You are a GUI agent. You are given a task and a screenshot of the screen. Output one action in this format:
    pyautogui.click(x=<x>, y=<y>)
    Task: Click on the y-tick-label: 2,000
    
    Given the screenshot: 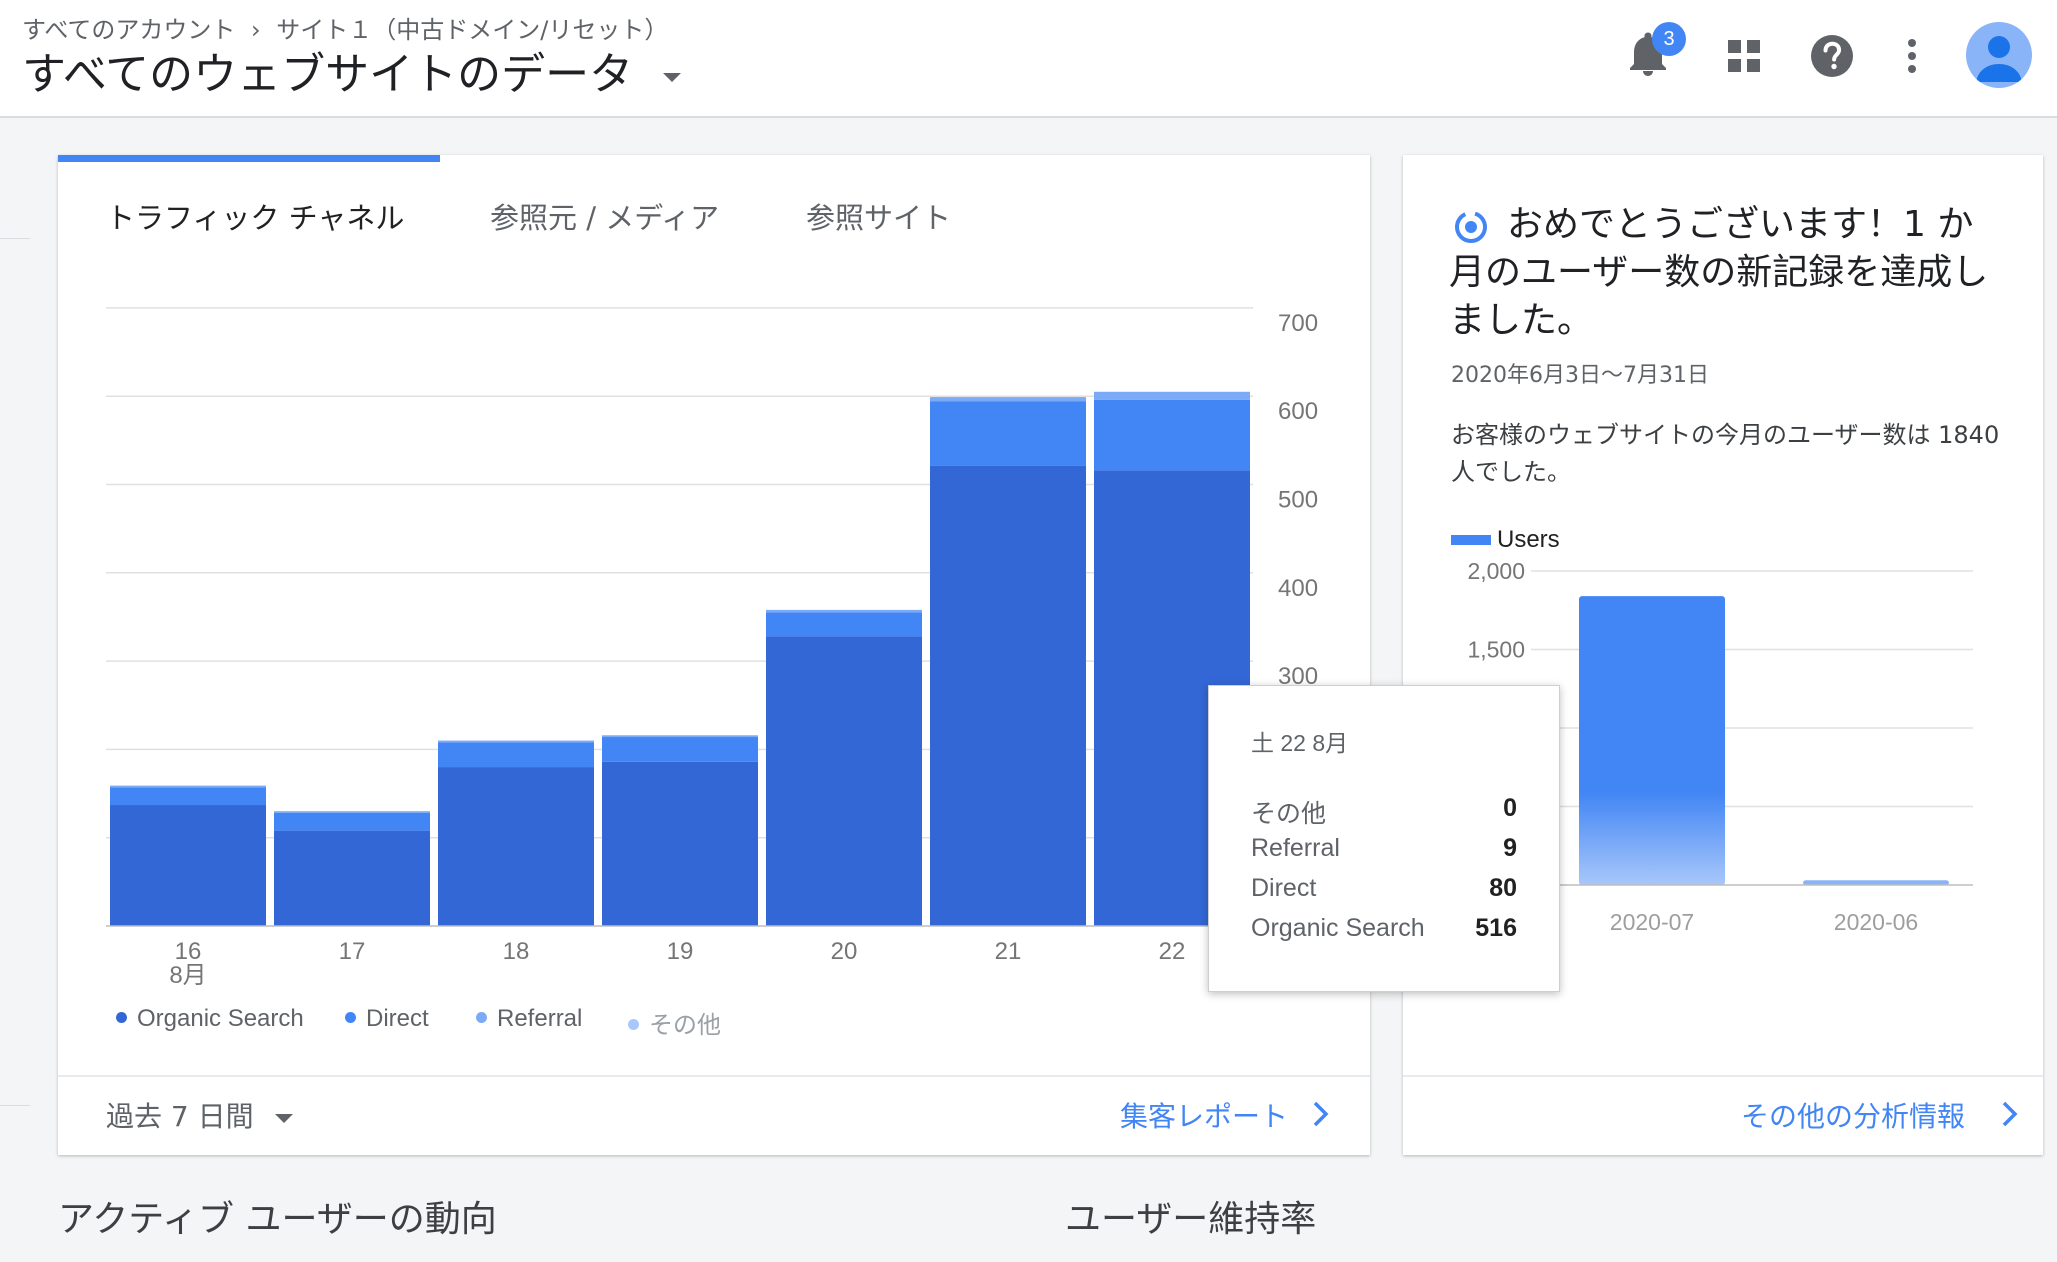 What is the action you would take?
    pyautogui.click(x=1496, y=571)
    